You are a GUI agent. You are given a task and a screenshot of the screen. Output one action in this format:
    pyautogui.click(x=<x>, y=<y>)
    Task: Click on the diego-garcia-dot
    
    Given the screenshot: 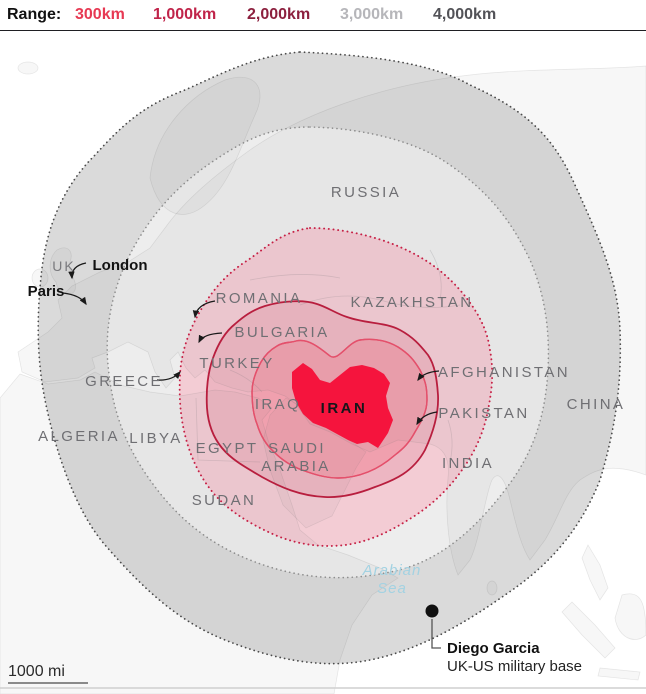 What is the action you would take?
    pyautogui.click(x=432, y=611)
    